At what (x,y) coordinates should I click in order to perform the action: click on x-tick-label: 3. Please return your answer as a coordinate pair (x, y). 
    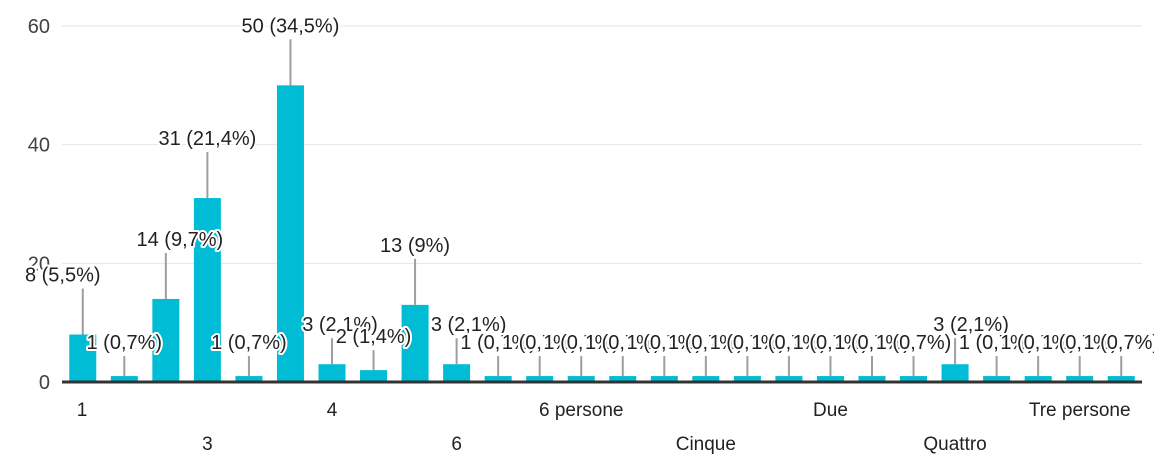
    Looking at the image, I should click on (207, 444).